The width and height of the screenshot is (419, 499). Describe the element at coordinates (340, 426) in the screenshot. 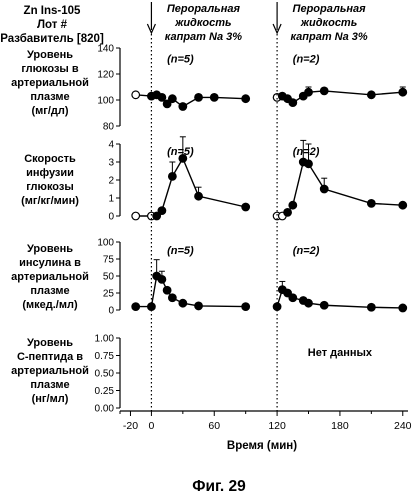

I see `x-tick-label: 180` at that location.